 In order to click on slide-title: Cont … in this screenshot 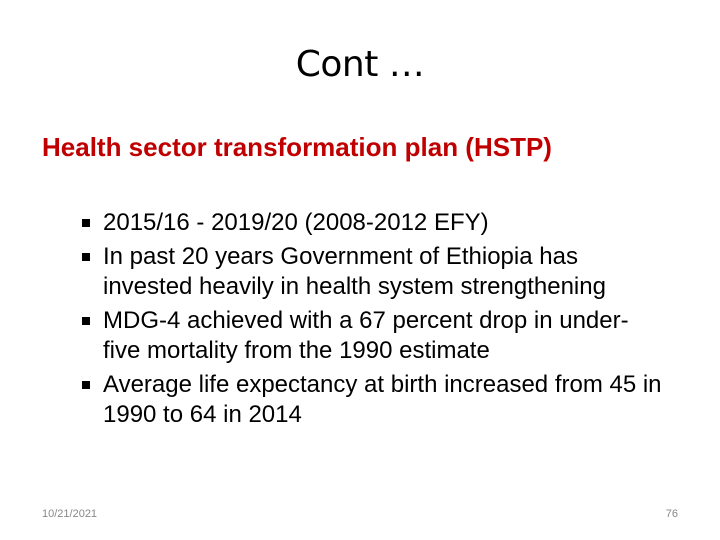, I will do `click(360, 64)`.